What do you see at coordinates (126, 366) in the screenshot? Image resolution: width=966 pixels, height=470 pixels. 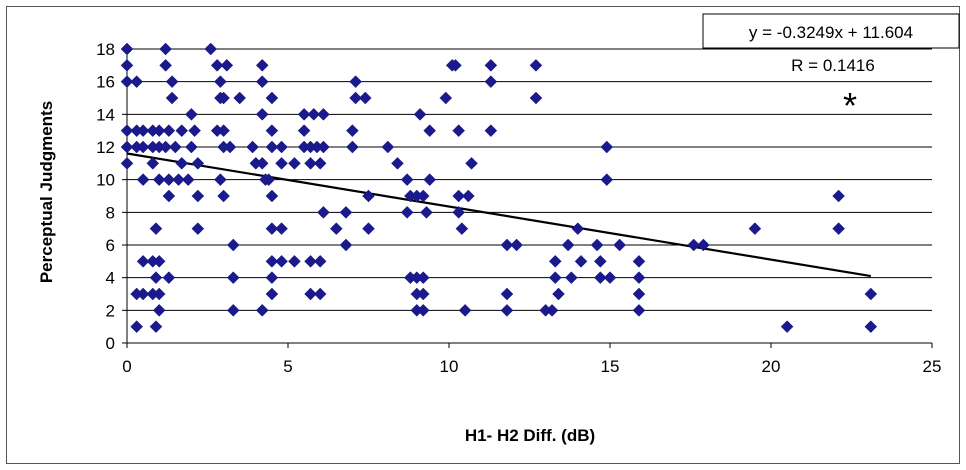 I see `x-tick-label: 0` at bounding box center [126, 366].